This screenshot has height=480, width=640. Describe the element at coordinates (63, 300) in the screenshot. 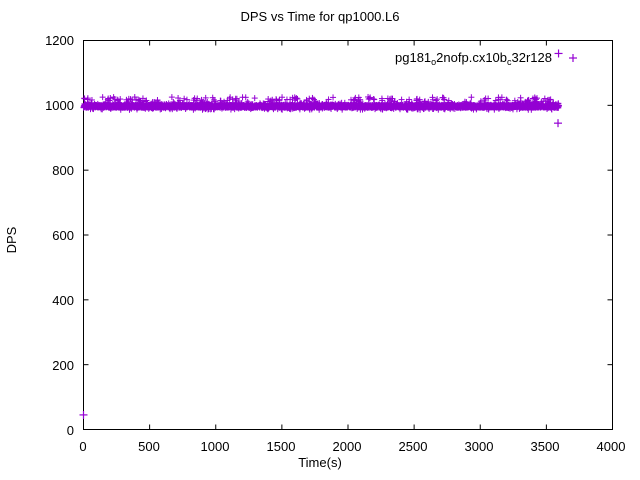

I see `y-tick-label-400: 400` at that location.